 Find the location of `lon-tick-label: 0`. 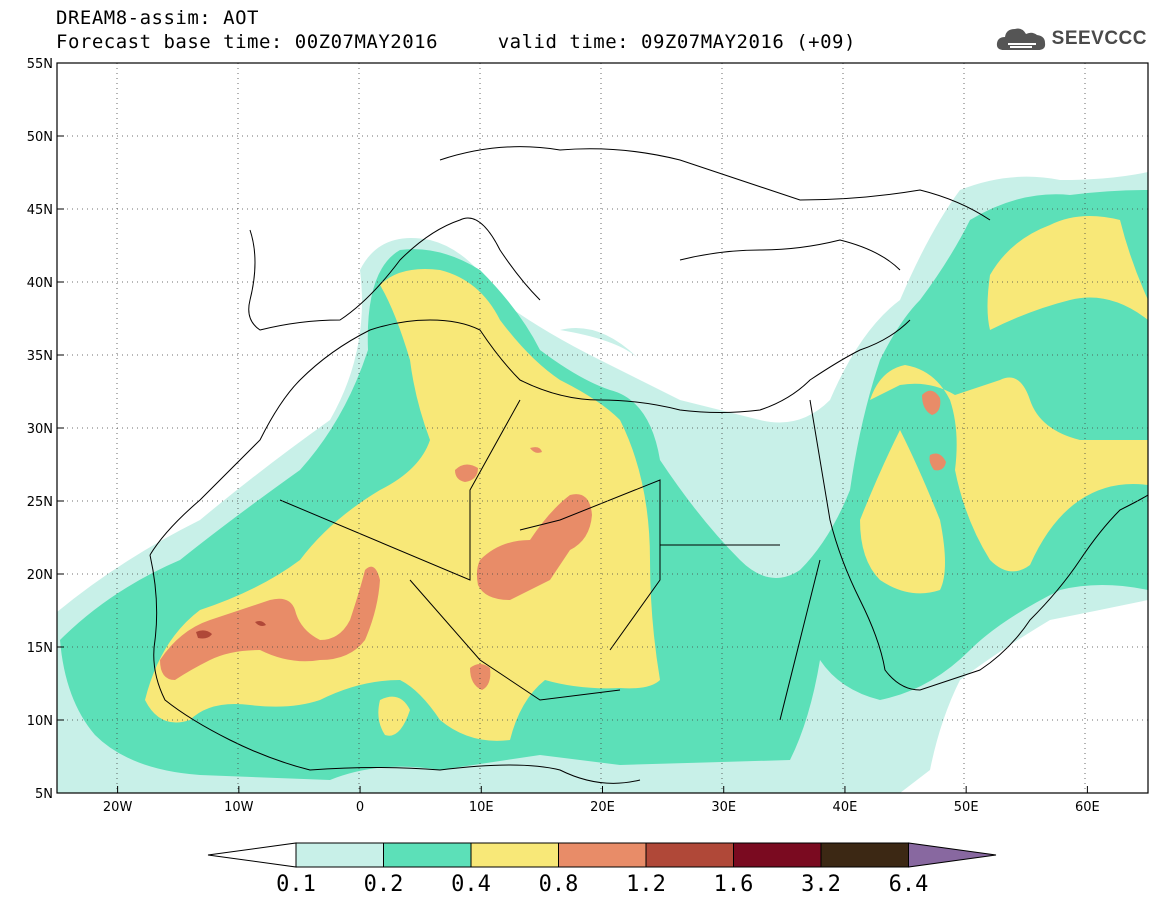

lon-tick-label: 0 is located at coordinates (360, 807).